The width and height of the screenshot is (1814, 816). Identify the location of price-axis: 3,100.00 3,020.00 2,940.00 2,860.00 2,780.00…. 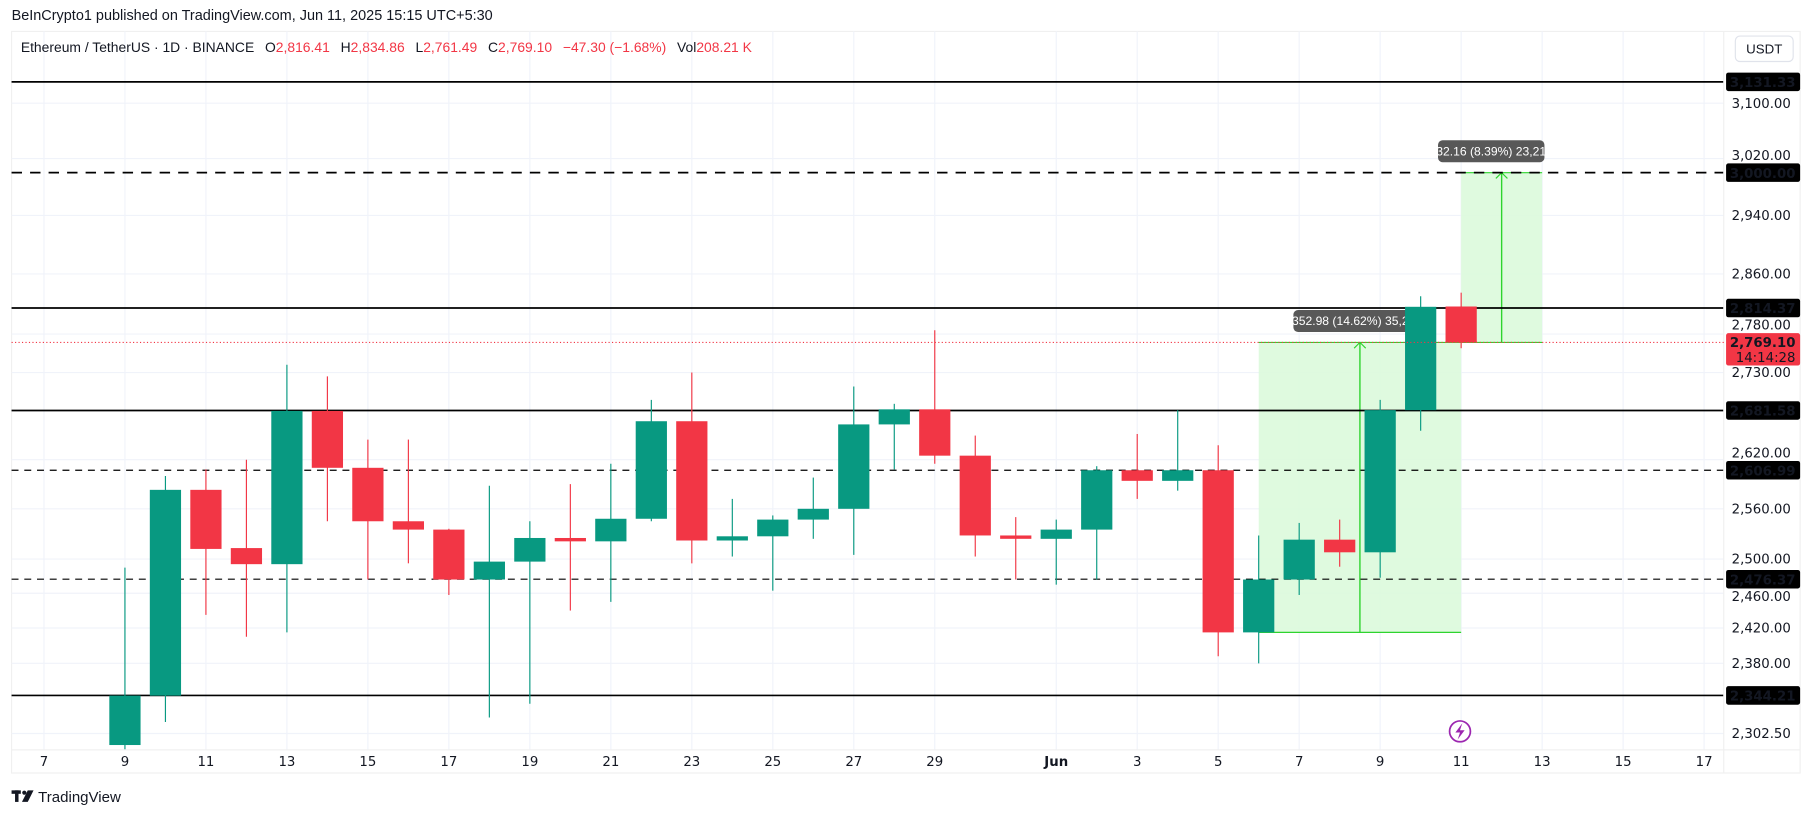
(1757, 402).